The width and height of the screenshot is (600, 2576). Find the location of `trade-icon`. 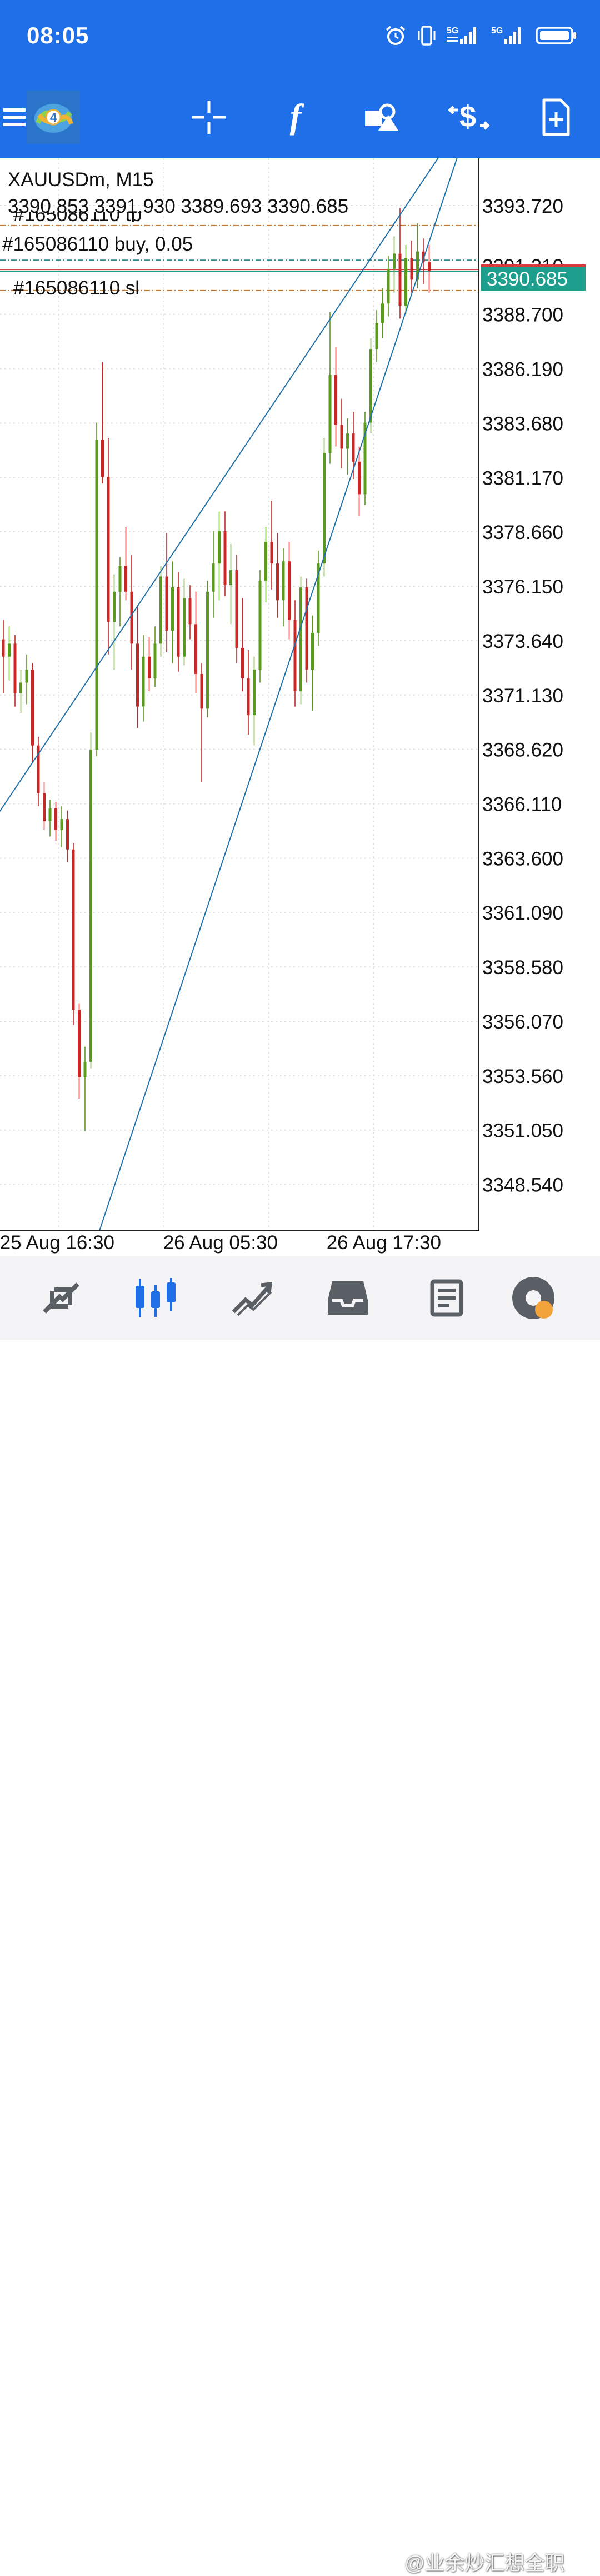

trade-icon is located at coordinates (252, 1298).